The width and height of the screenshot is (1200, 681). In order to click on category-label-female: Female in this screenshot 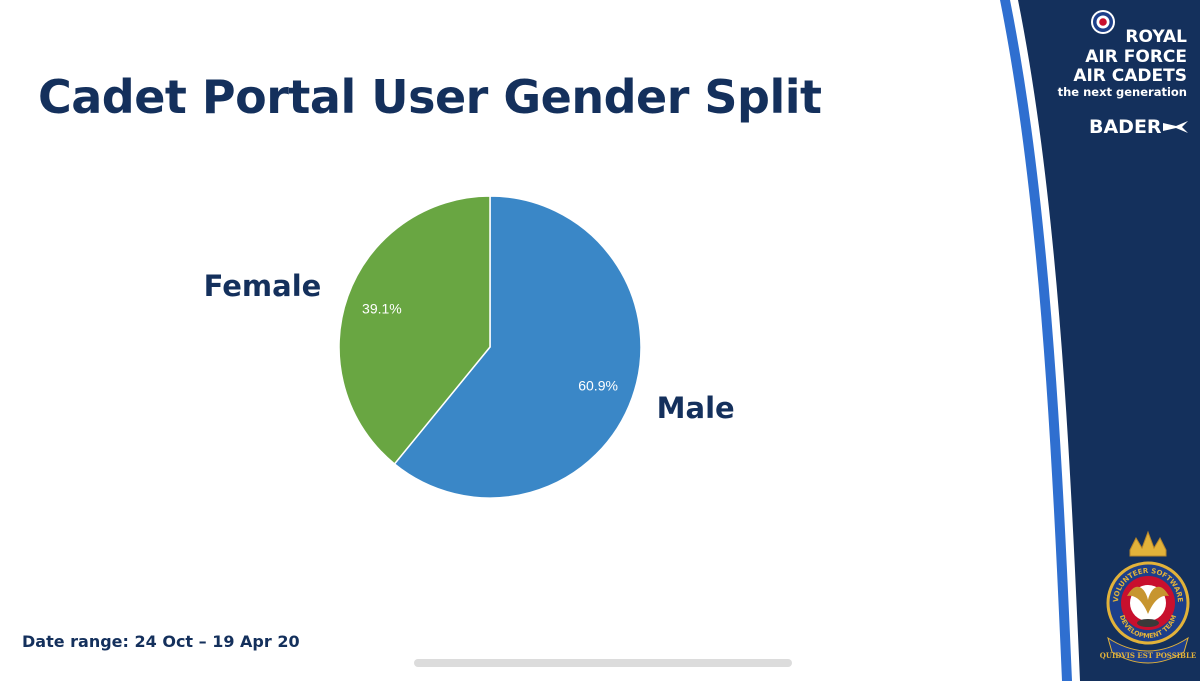, I will do `click(263, 286)`.